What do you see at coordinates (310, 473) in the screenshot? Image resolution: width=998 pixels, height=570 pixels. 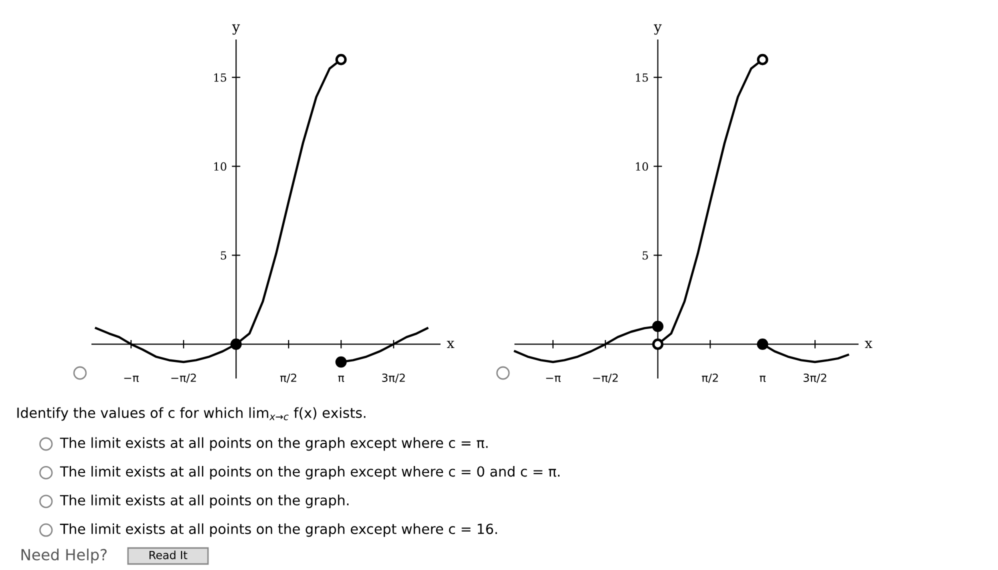 I see `text: The limit exists at all points on the graph except where c = 0 and c = π.` at bounding box center [310, 473].